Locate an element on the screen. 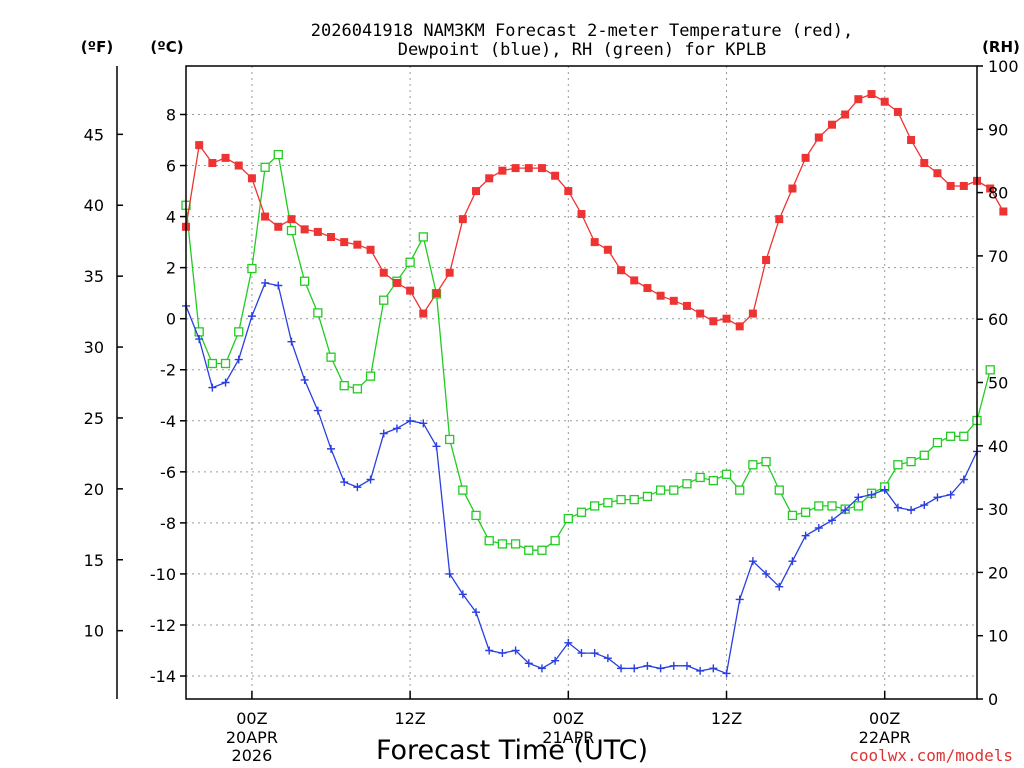 The image size is (1024, 768). fahrenheit-tick-label: 10 is located at coordinates (94, 631).